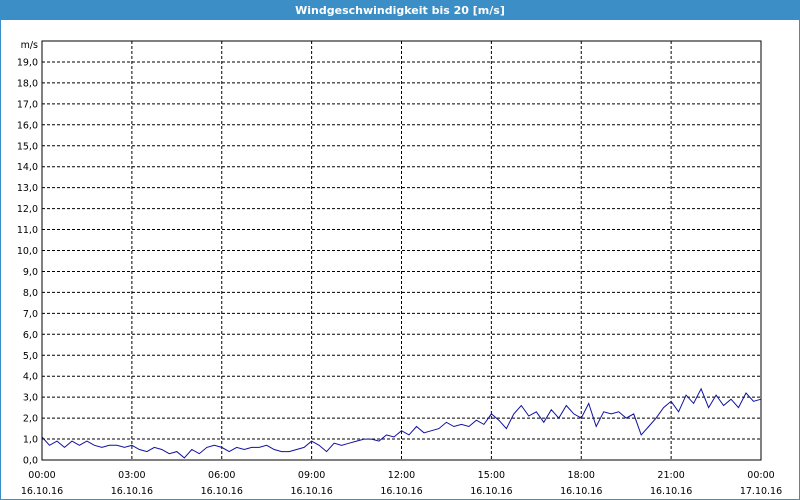 Image resolution: width=800 pixels, height=500 pixels. What do you see at coordinates (581, 475) in the screenshot?
I see `x-tick-time-label: 18:00` at bounding box center [581, 475].